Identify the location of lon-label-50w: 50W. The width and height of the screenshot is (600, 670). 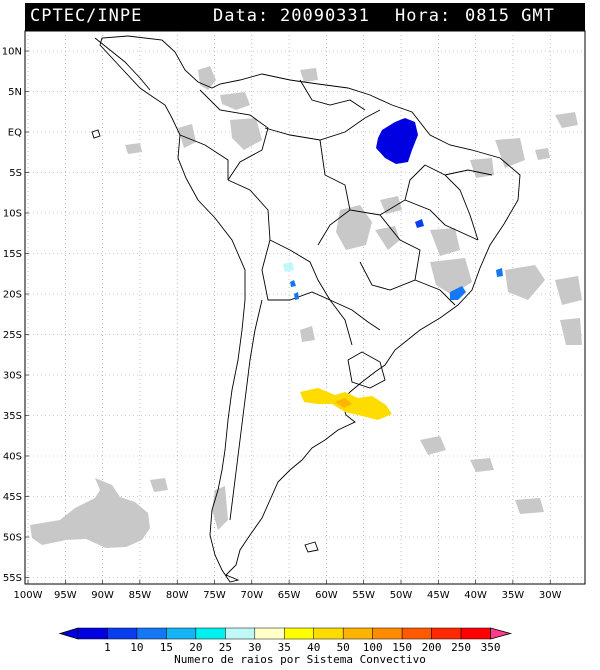
(401, 595).